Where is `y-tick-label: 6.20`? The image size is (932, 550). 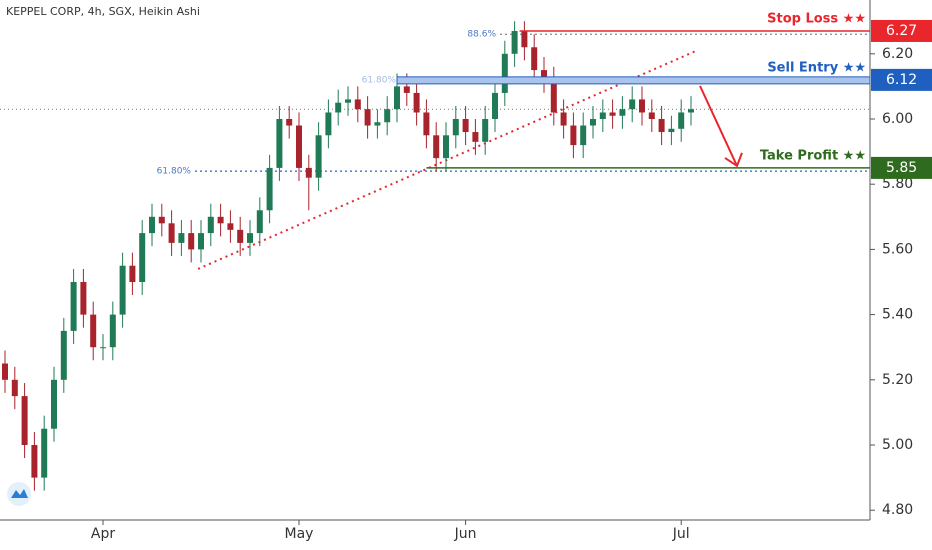 y-tick-label: 6.20 is located at coordinates (897, 54).